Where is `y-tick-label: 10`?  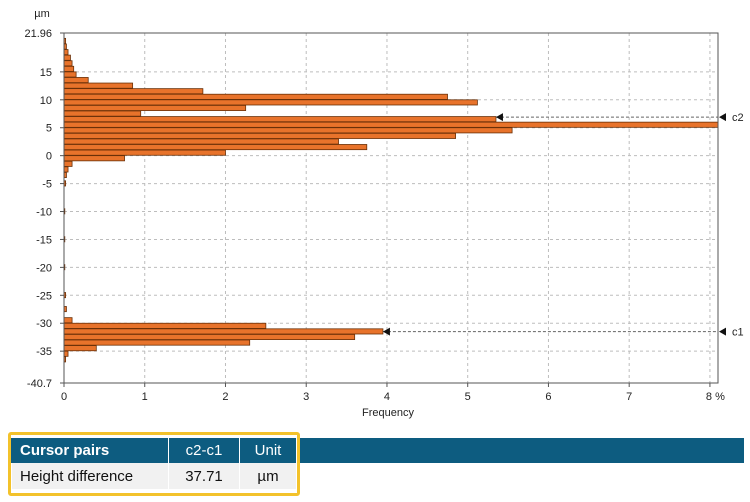 y-tick-label: 10 is located at coordinates (46, 101).